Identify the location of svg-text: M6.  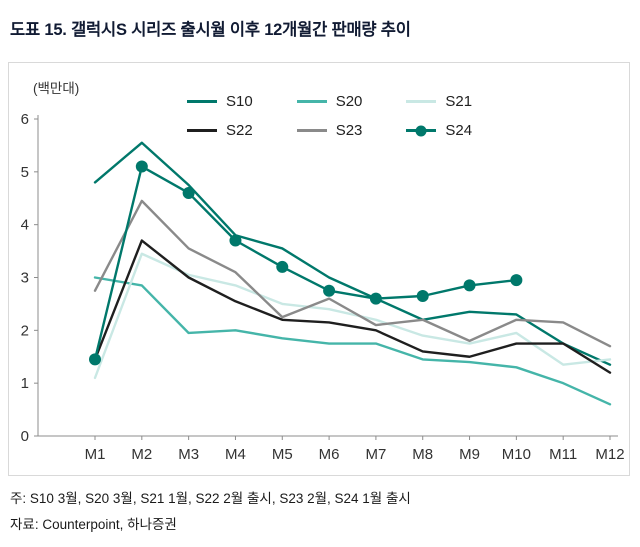
(329, 454).